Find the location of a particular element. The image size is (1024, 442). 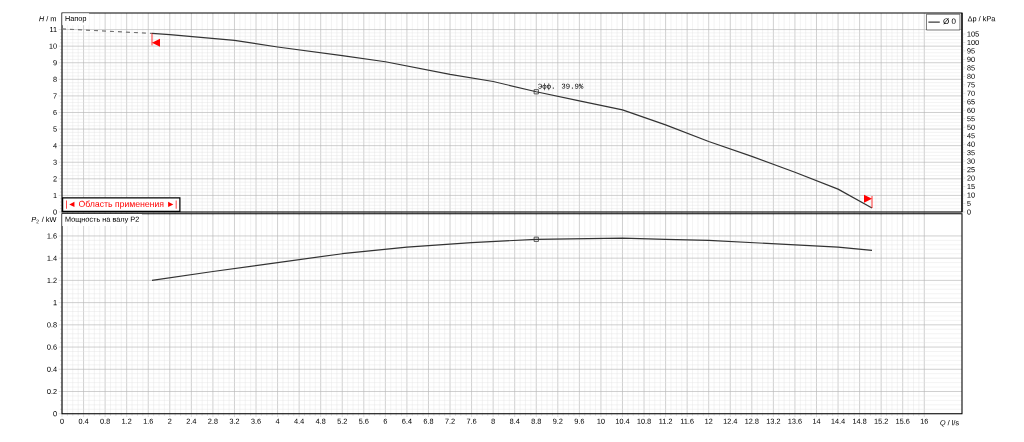

legend-label: Ø 0 is located at coordinates (949, 21).